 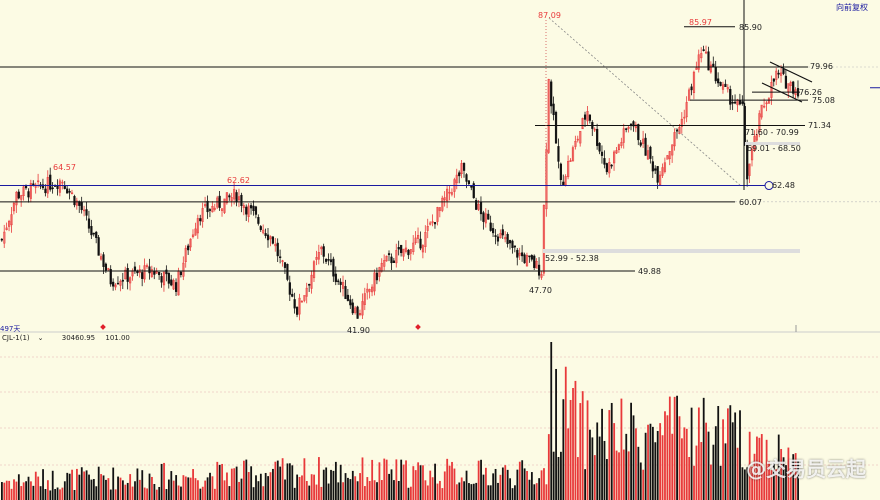 I want to click on channel-lower-line, so click(x=782, y=92).